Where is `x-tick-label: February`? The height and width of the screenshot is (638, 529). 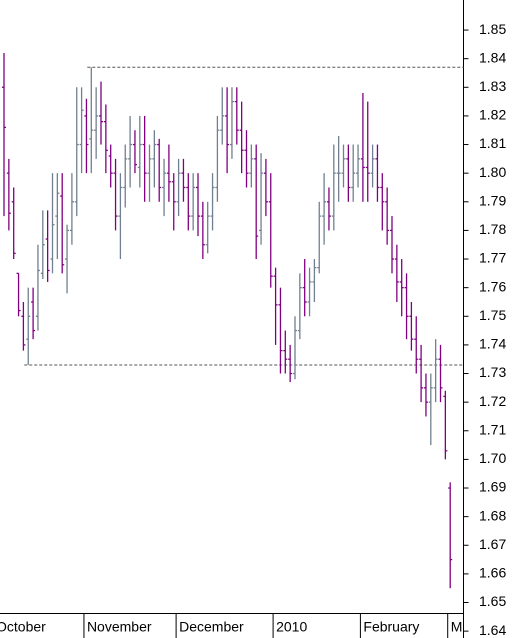 x-tick-label: February is located at coordinates (391, 627).